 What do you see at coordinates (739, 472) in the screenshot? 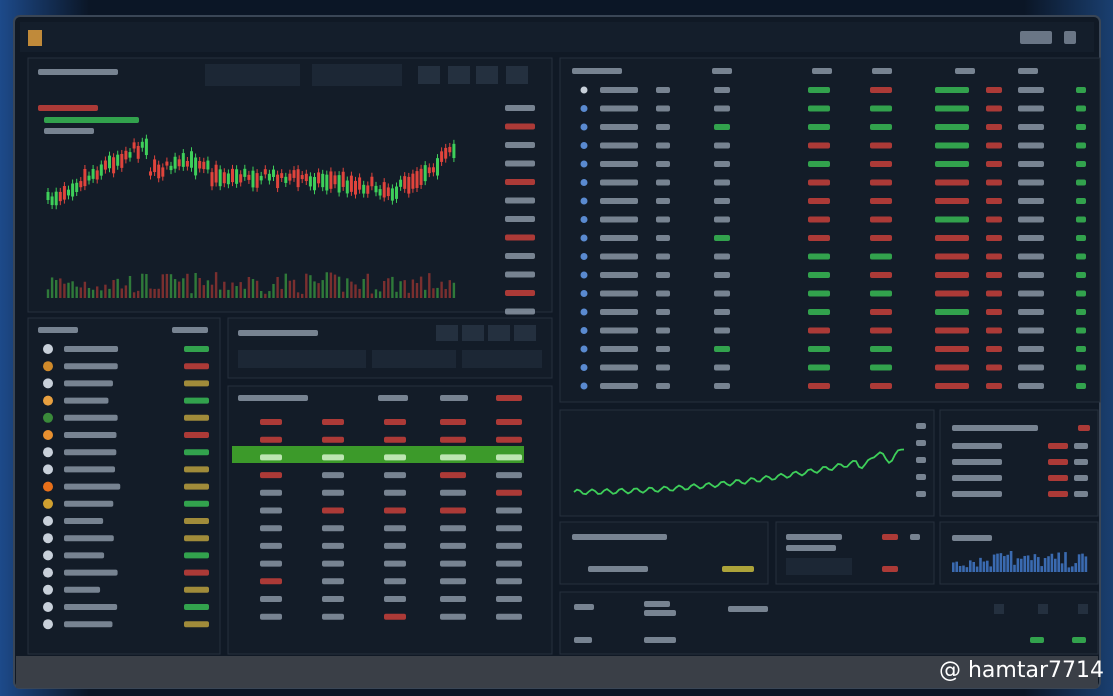
I see `price-line` at bounding box center [739, 472].